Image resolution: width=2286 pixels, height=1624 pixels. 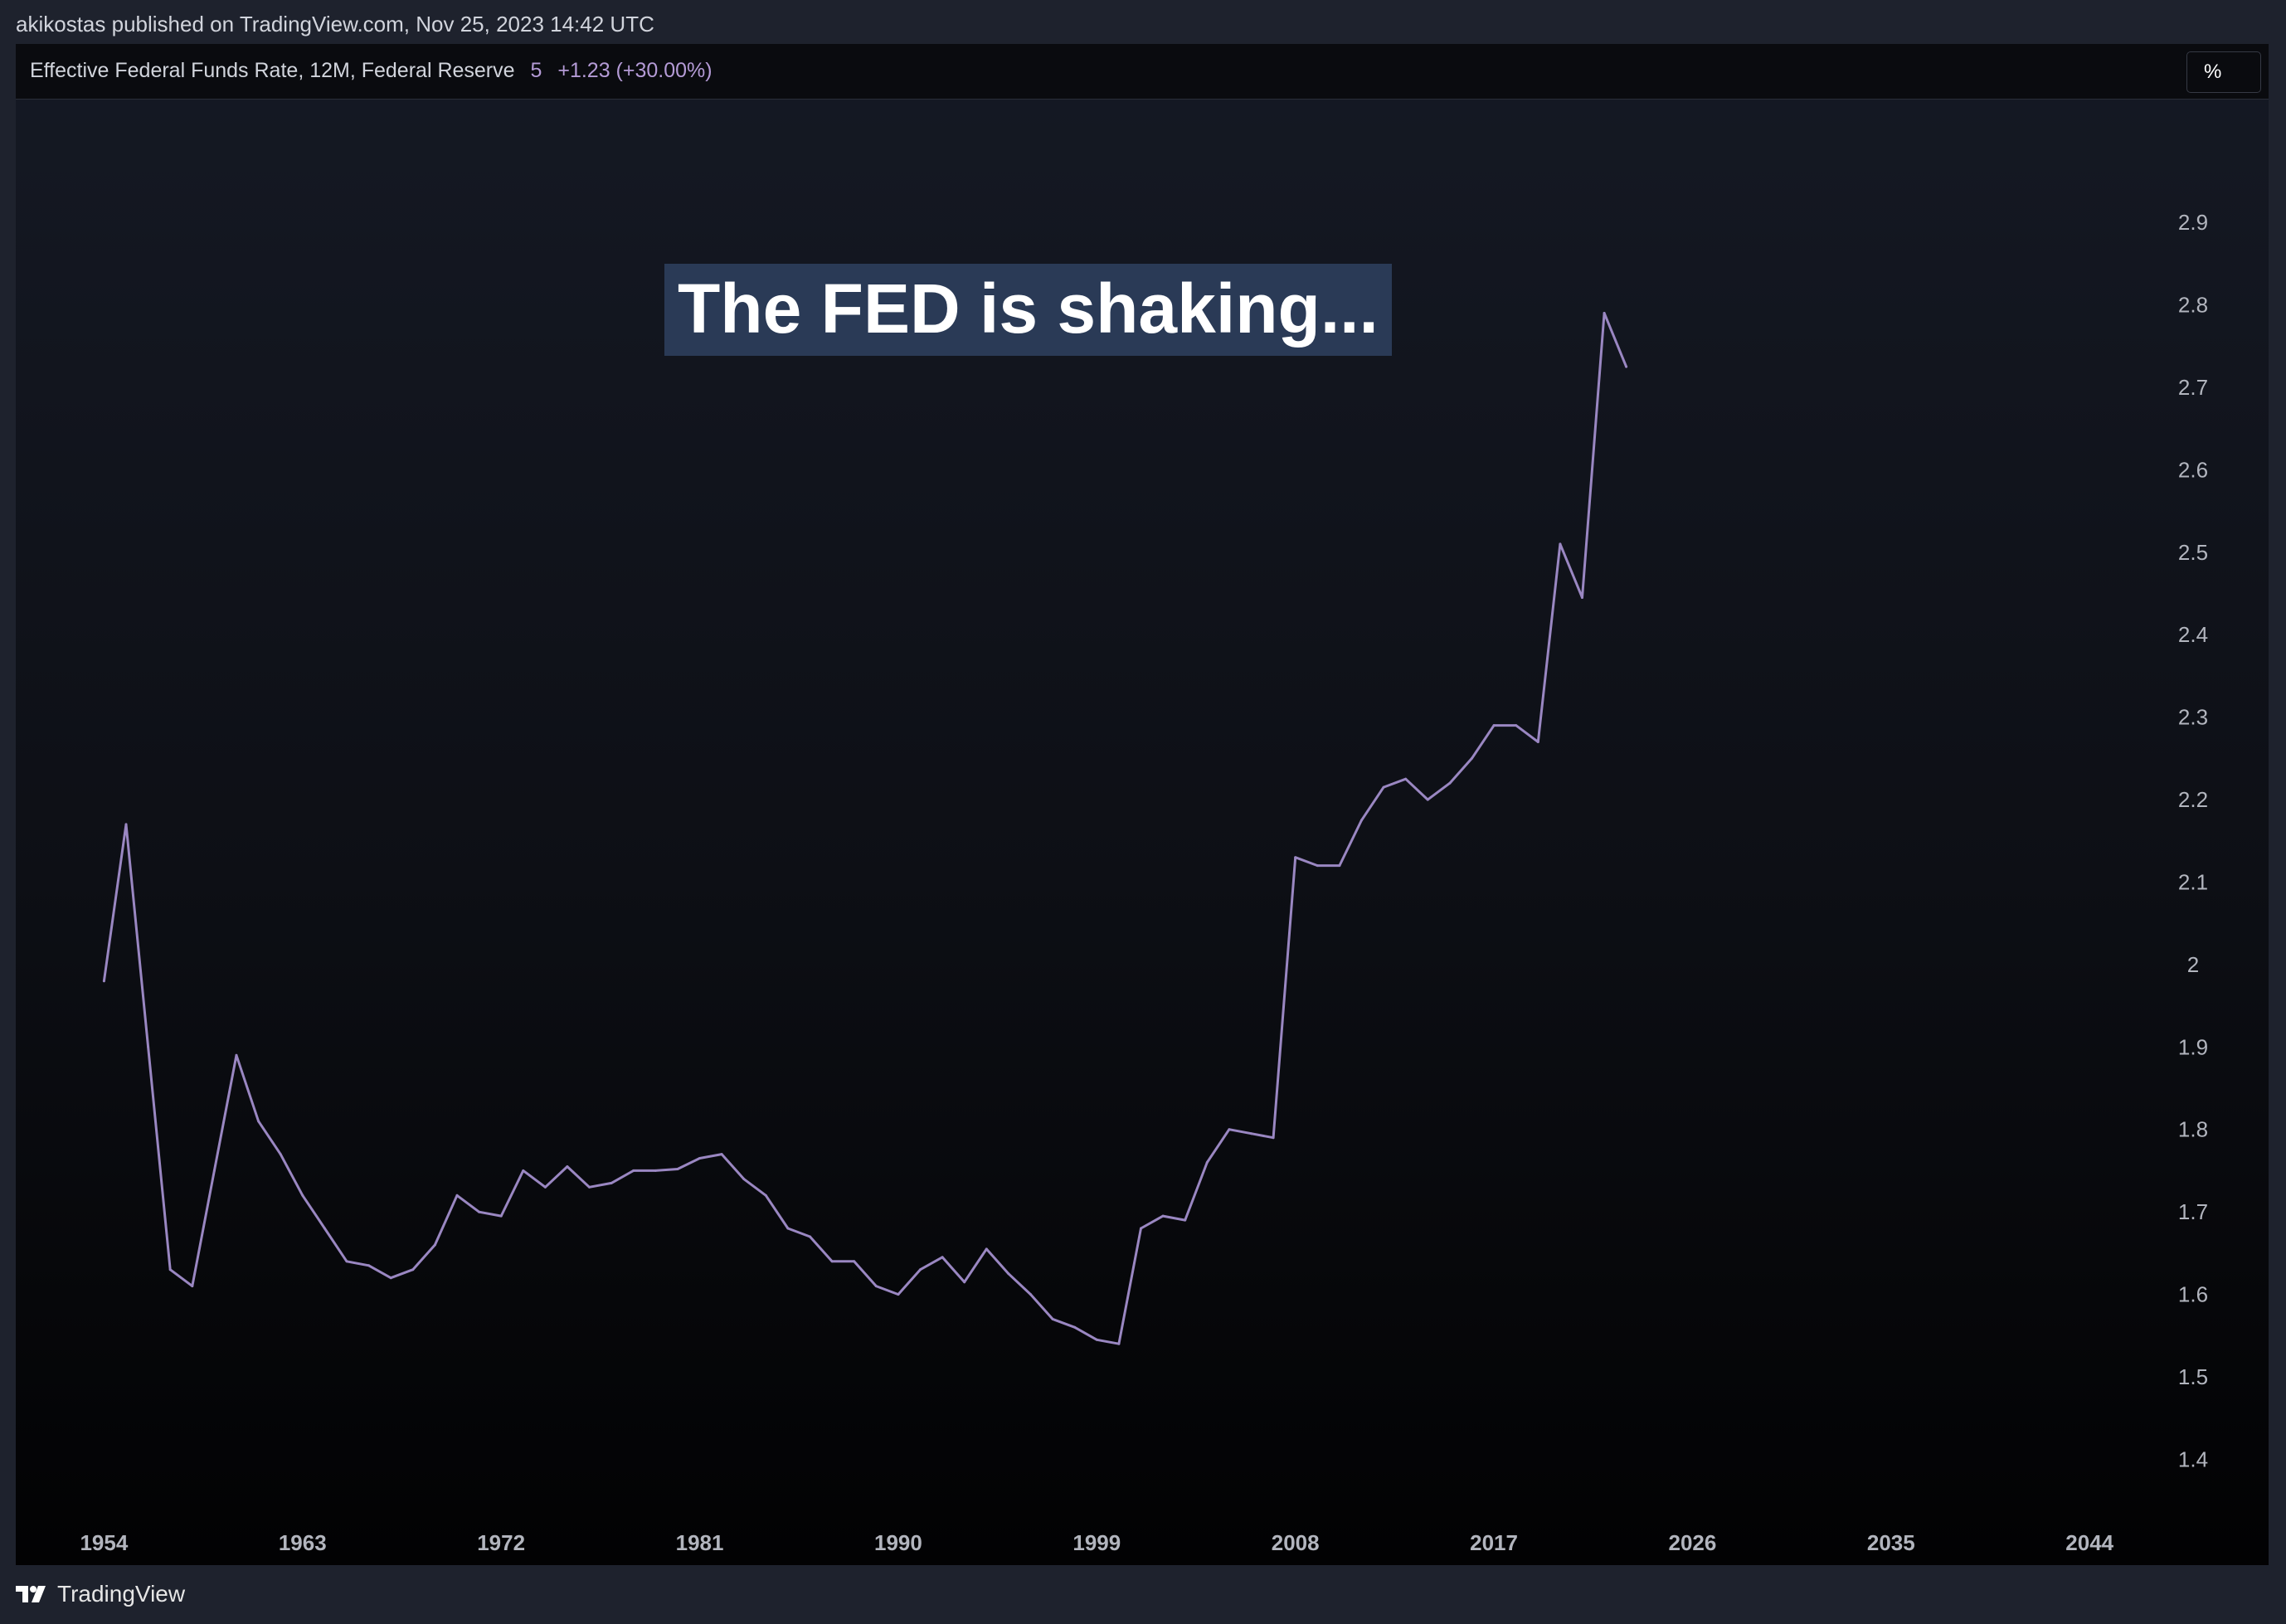 I want to click on x-tick-label: 1963, so click(x=303, y=1542).